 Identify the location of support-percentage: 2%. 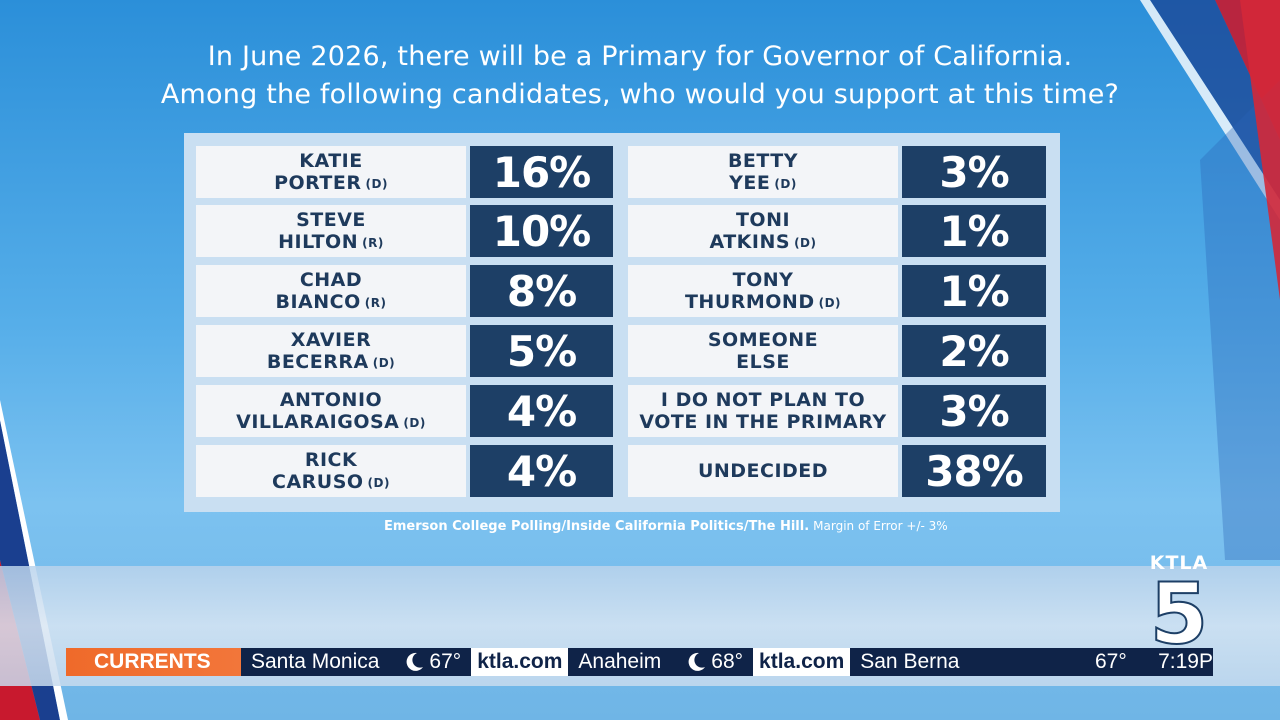
(974, 351).